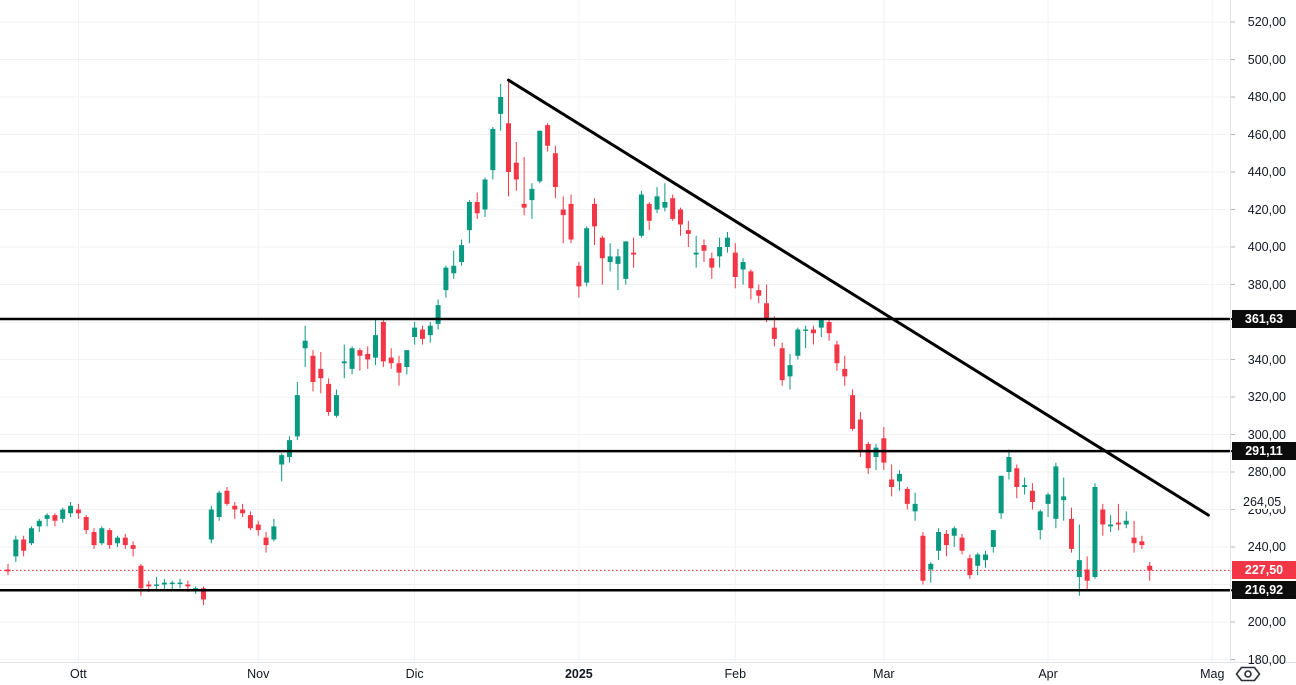 The width and height of the screenshot is (1296, 685). Describe the element at coordinates (1264, 318) in the screenshot. I see `level-price-badge: 361,63` at that location.